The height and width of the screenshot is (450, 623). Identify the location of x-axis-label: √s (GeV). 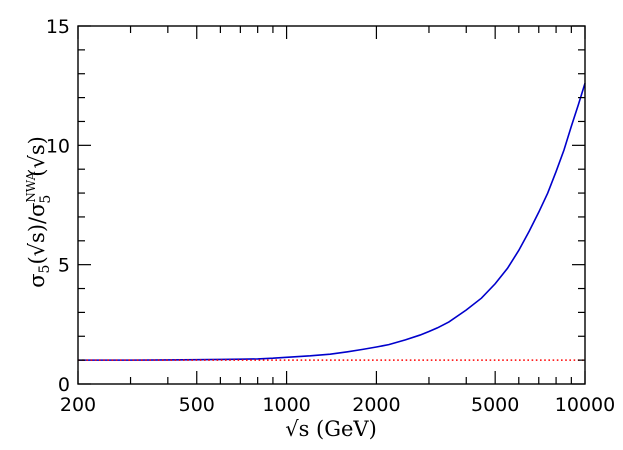
(331, 429).